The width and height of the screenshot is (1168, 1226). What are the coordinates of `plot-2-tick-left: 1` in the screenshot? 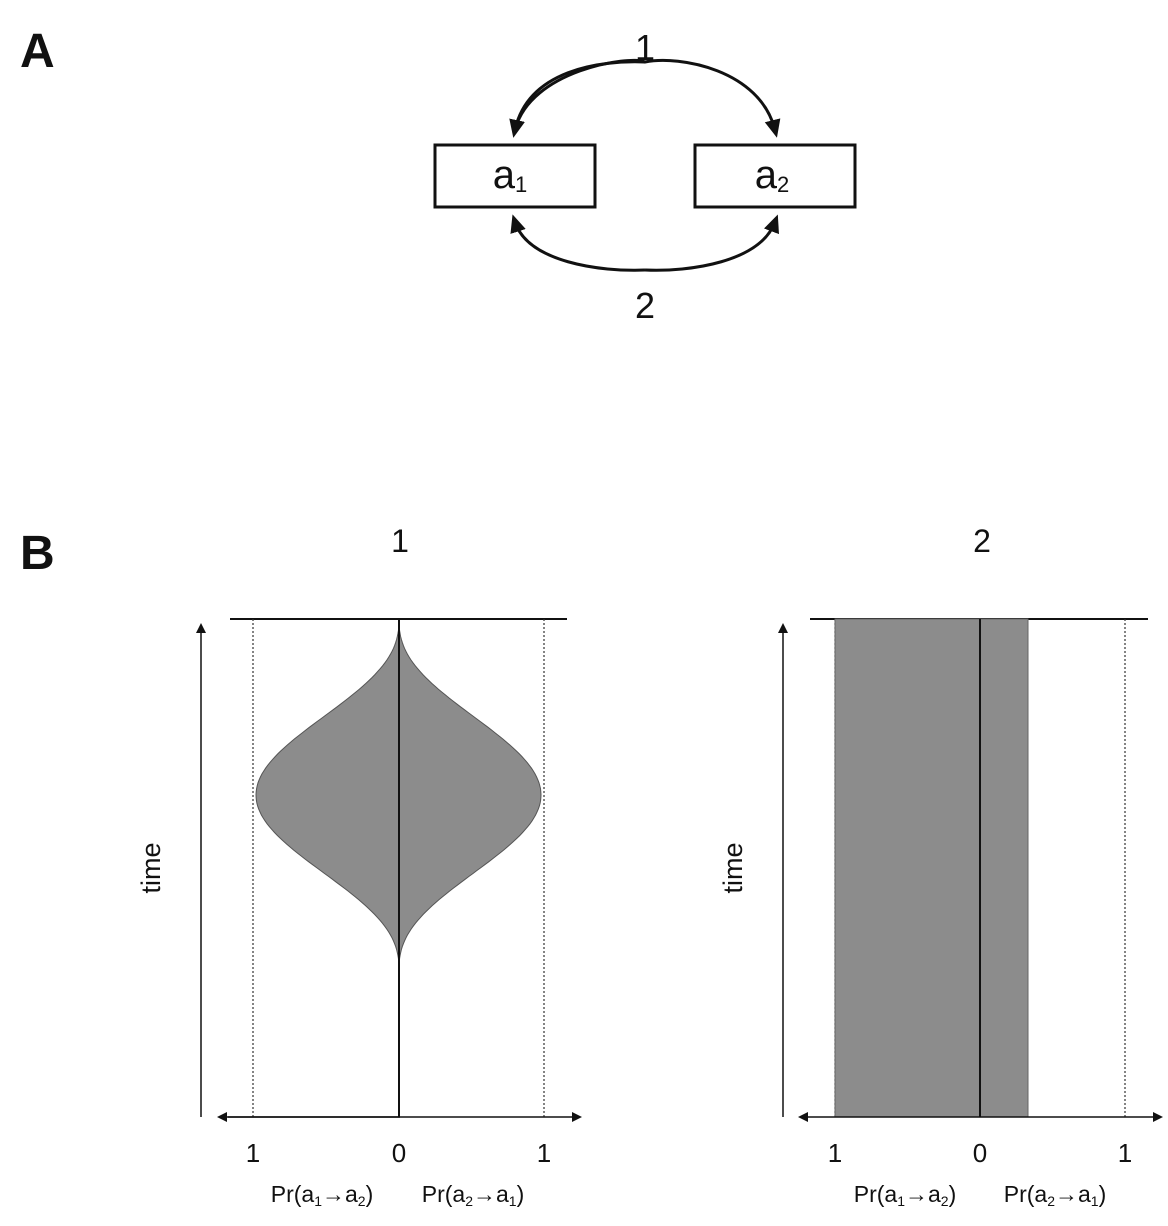 It's located at (835, 1153).